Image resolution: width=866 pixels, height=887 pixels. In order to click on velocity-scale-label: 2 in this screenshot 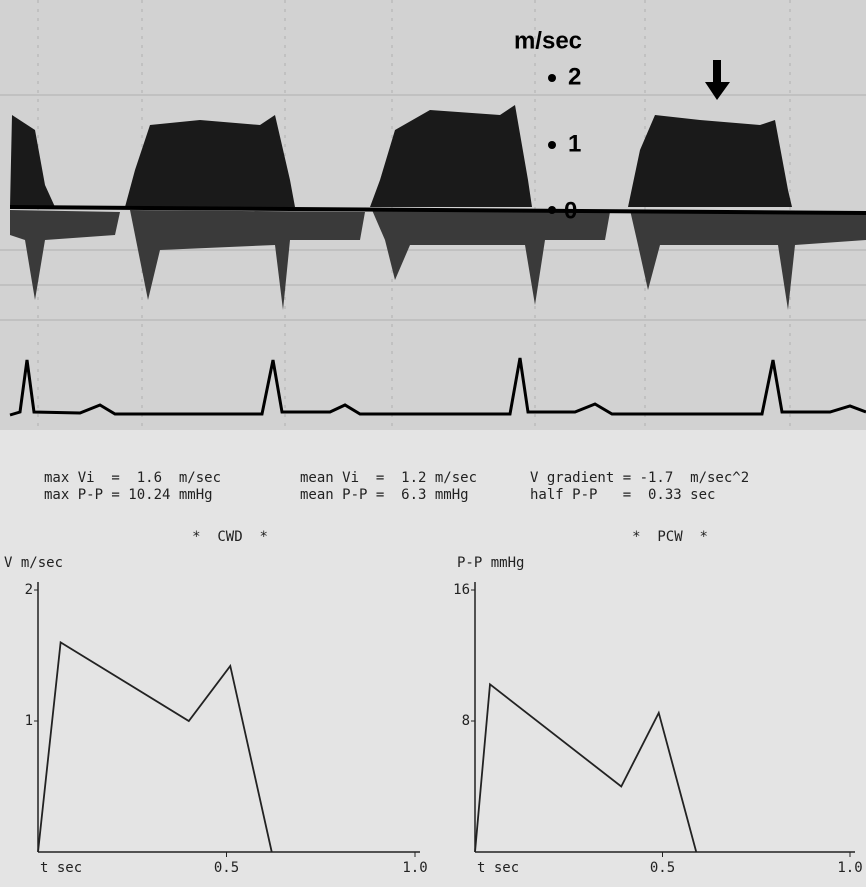, I will do `click(574, 76)`.